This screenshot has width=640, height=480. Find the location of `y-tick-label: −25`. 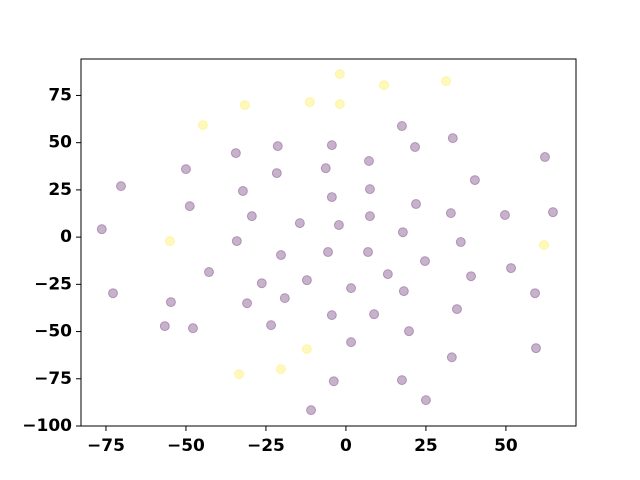

y-tick-label: −25 is located at coordinates (53, 284).